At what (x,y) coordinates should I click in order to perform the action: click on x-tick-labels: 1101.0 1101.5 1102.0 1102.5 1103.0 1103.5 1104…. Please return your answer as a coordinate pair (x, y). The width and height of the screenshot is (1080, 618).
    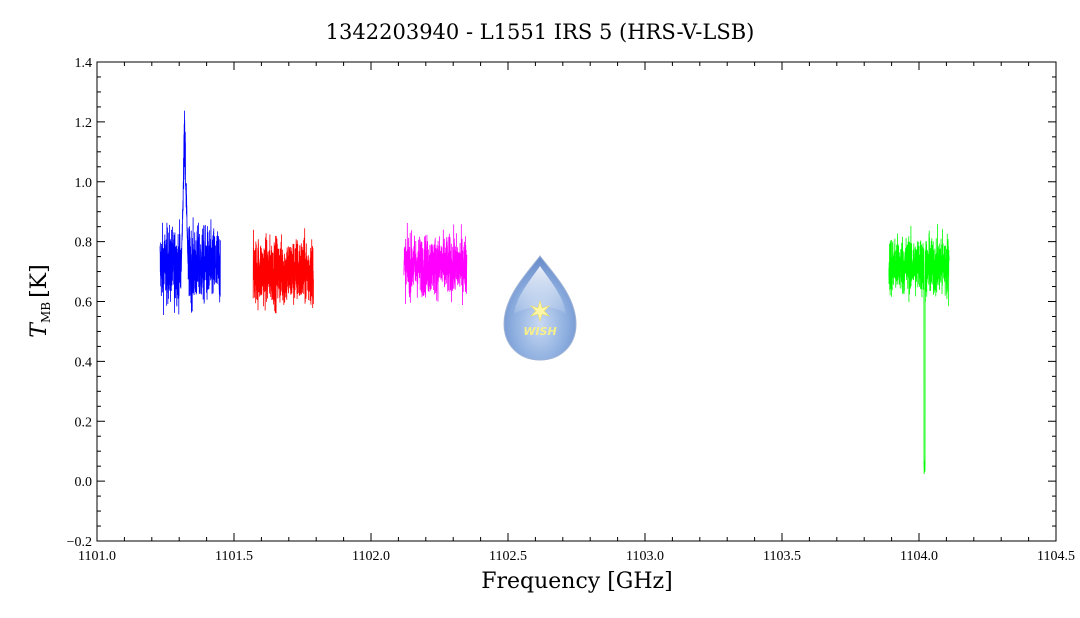
    Looking at the image, I should click on (576, 556).